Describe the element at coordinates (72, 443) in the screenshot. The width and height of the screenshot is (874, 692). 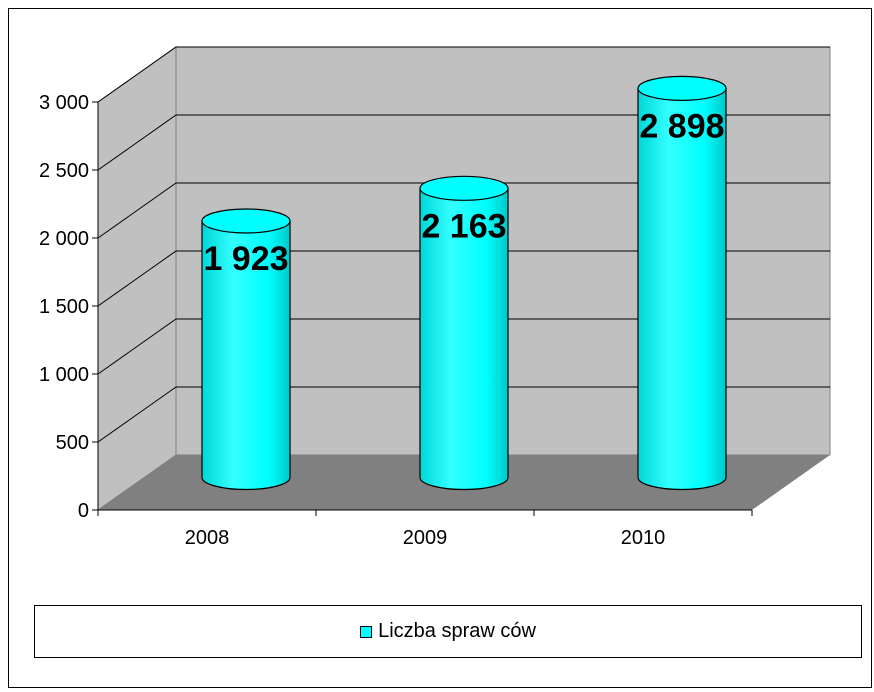
I see `y-tick-label: 500` at that location.